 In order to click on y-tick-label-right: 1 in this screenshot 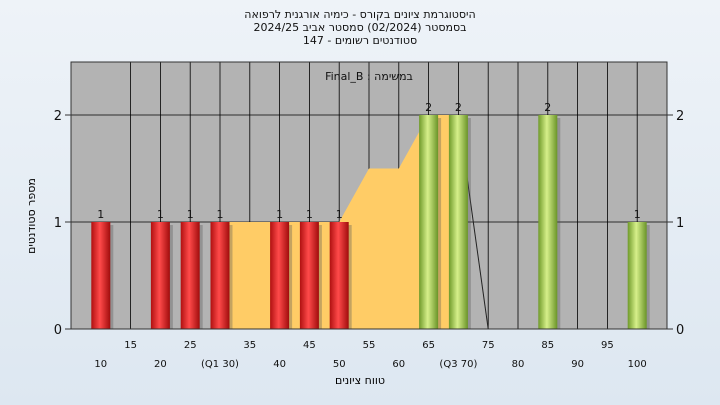, I will do `click(680, 223)`.